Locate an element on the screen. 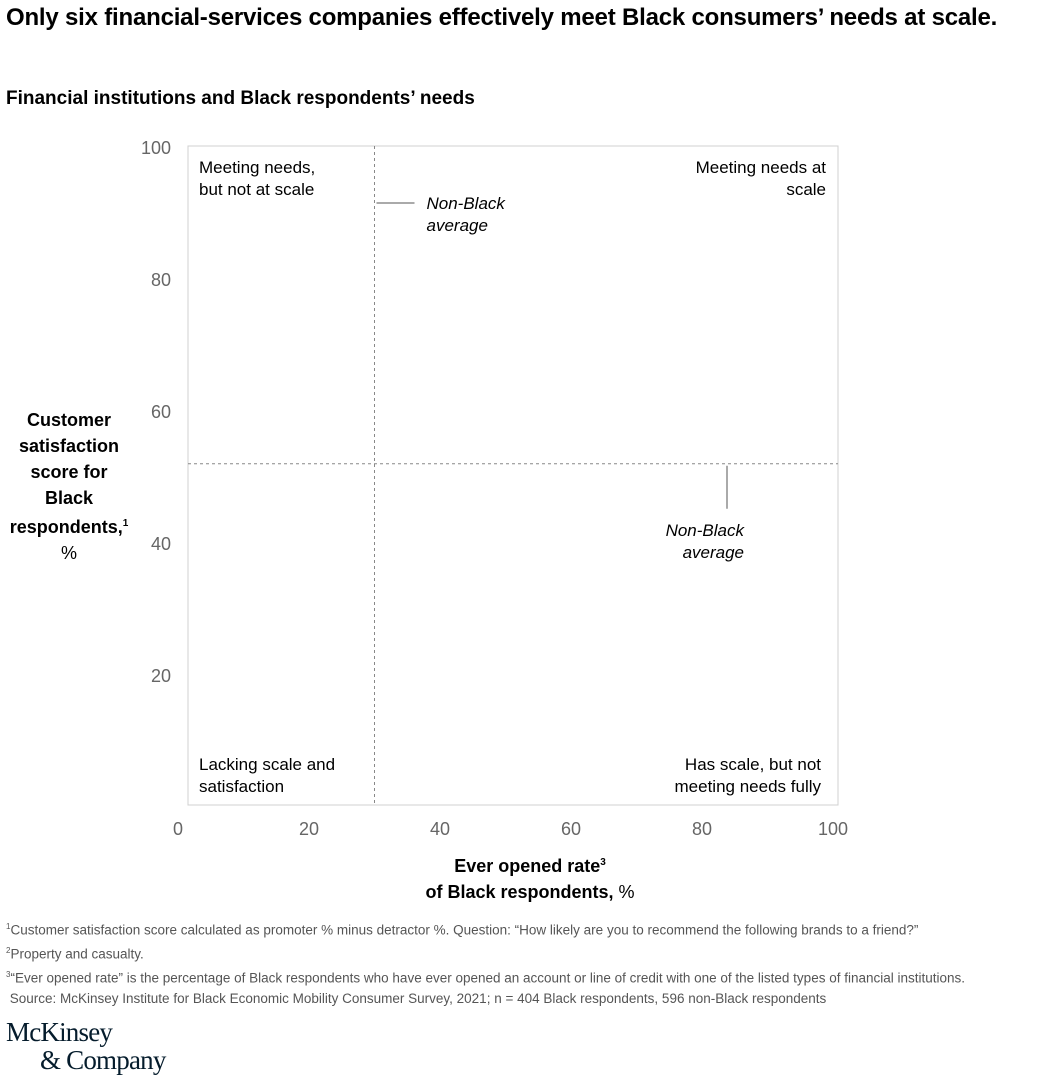  mckinsey-logo: McKinsey & Company is located at coordinates (86, 1046).